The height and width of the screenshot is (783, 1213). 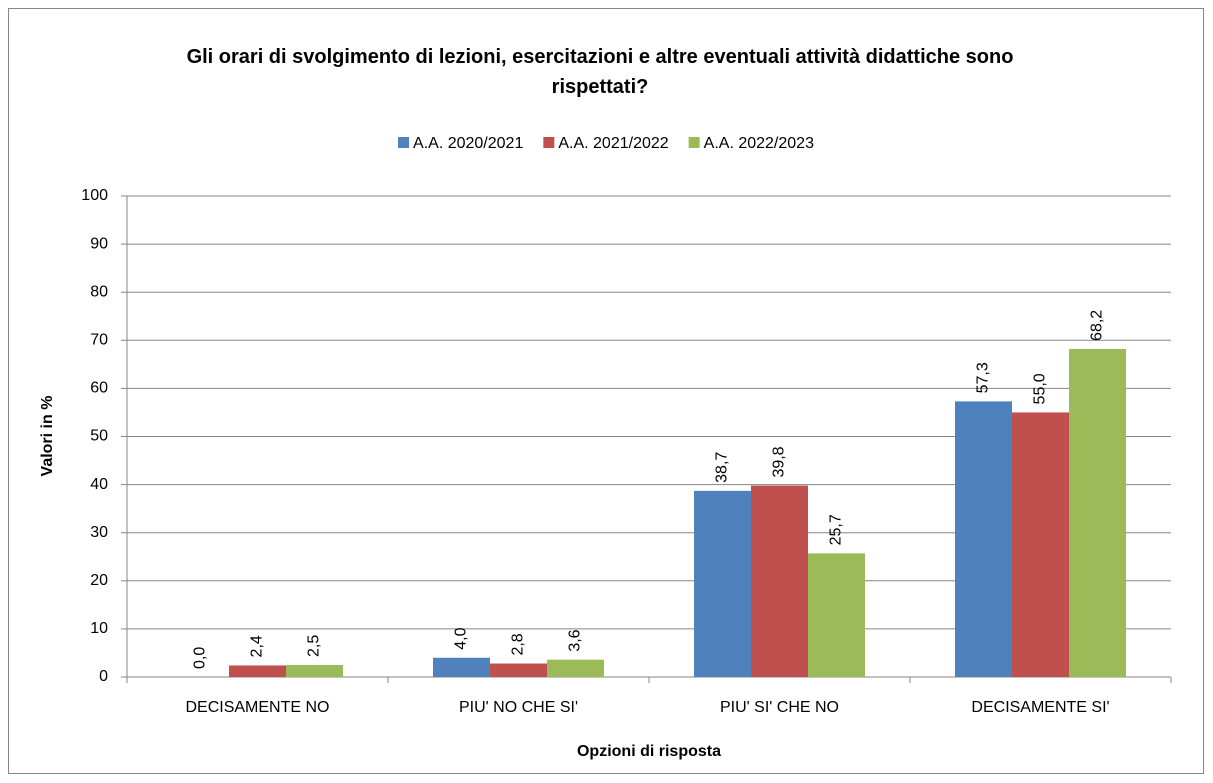 I want to click on data-label: 3,6, so click(x=575, y=640).